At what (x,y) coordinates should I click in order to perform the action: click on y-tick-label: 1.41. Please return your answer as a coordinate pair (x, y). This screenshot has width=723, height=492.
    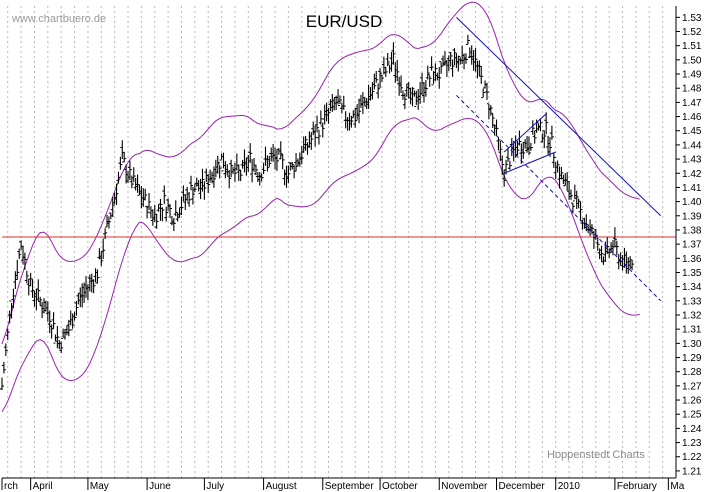
    Looking at the image, I should click on (692, 188).